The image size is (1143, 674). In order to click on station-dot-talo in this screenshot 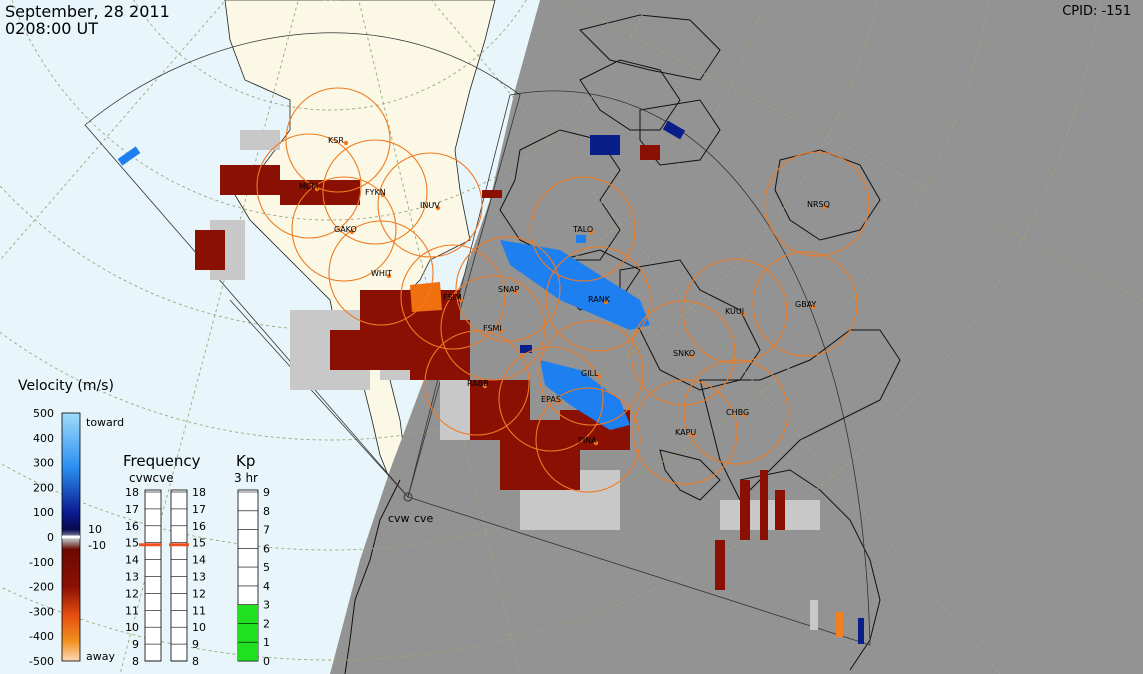, I will do `click(591, 232)`.